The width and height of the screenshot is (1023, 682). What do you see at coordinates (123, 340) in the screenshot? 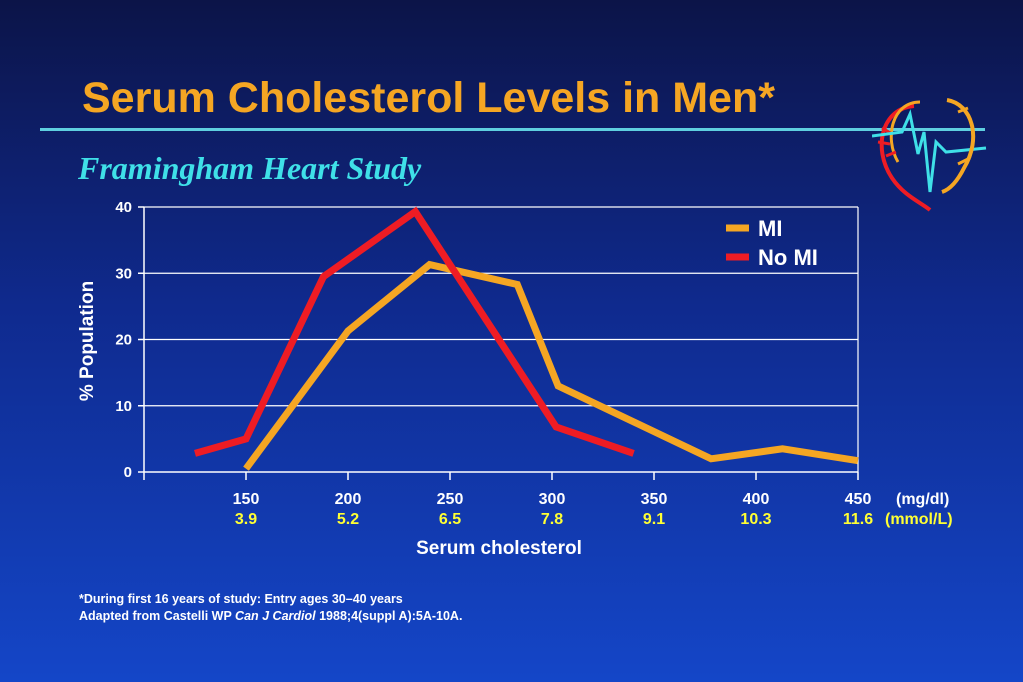
I see `y-tick-label: 20` at bounding box center [123, 340].